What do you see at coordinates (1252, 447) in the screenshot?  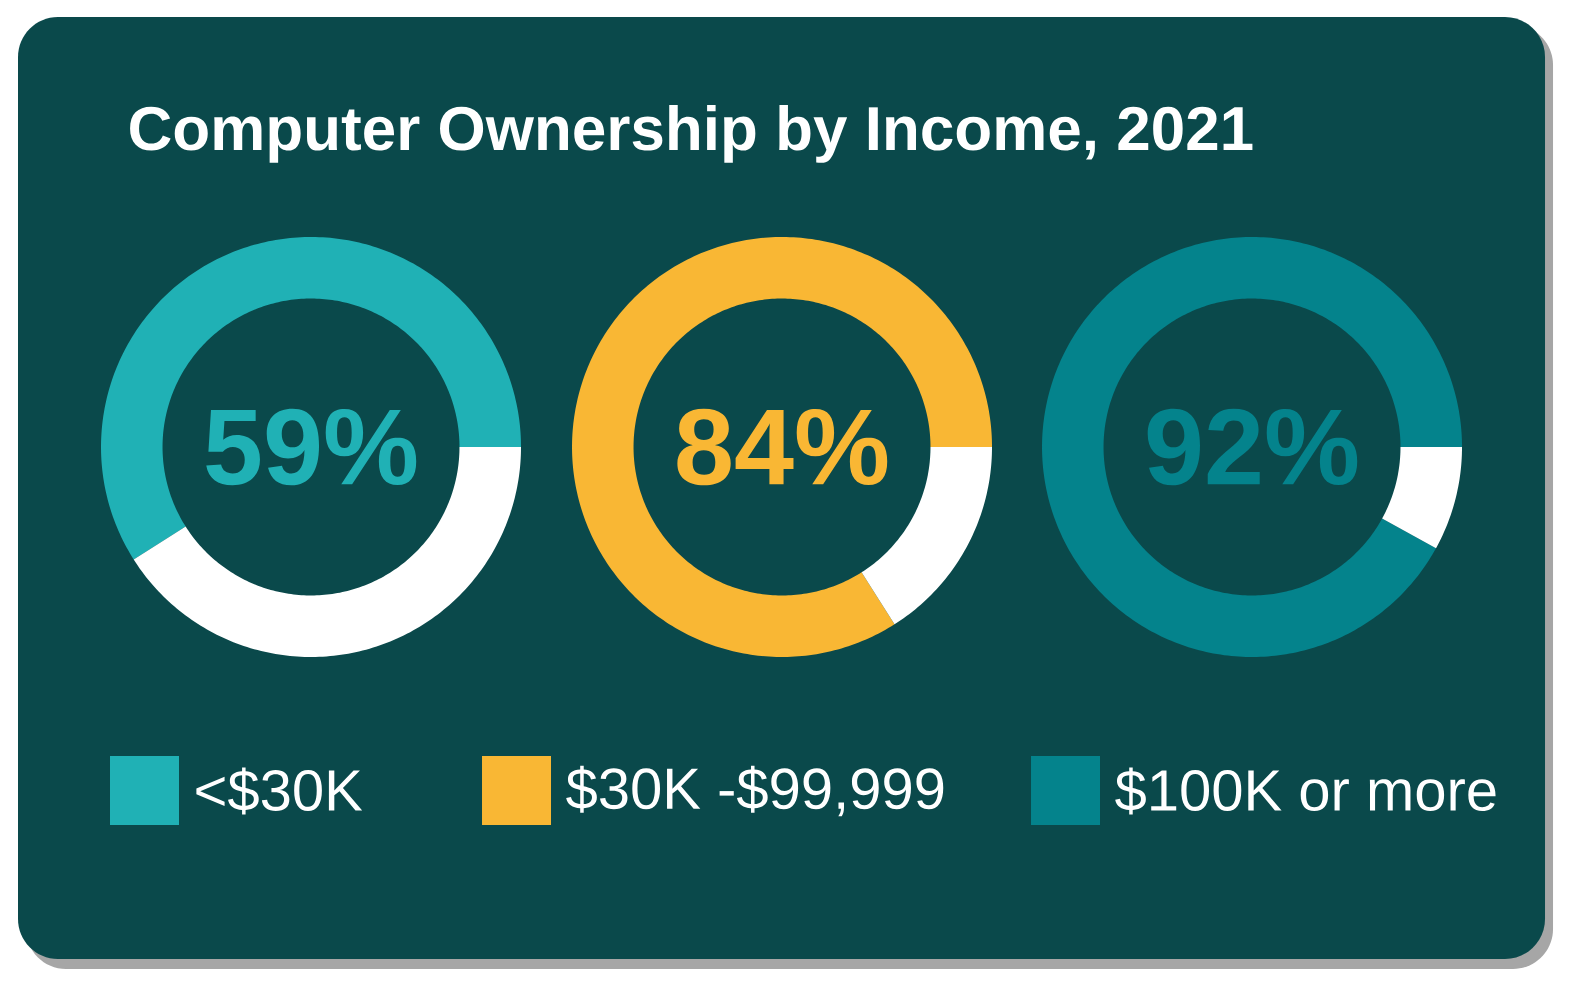 I see `data-label: 92%` at bounding box center [1252, 447].